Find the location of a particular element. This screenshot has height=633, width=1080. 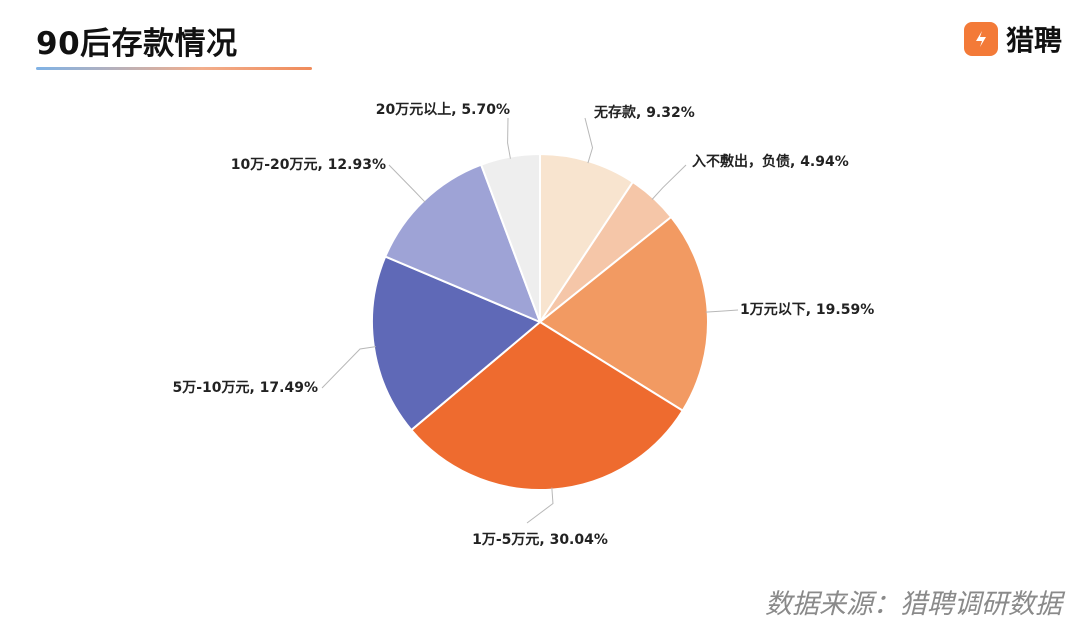

slice-label-2: 入不敷出，负债, 4.94% is located at coordinates (770, 161).